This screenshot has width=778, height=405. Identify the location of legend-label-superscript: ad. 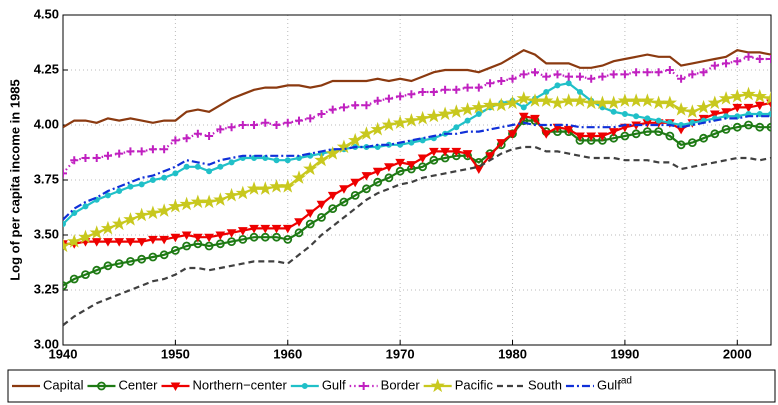
(626, 381).